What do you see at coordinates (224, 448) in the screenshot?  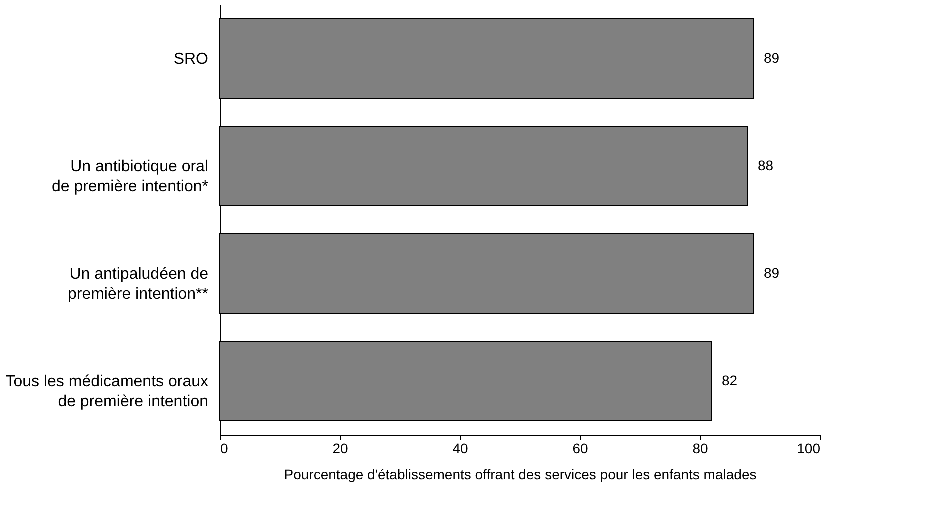 I see `x-tick-label: 0` at bounding box center [224, 448].